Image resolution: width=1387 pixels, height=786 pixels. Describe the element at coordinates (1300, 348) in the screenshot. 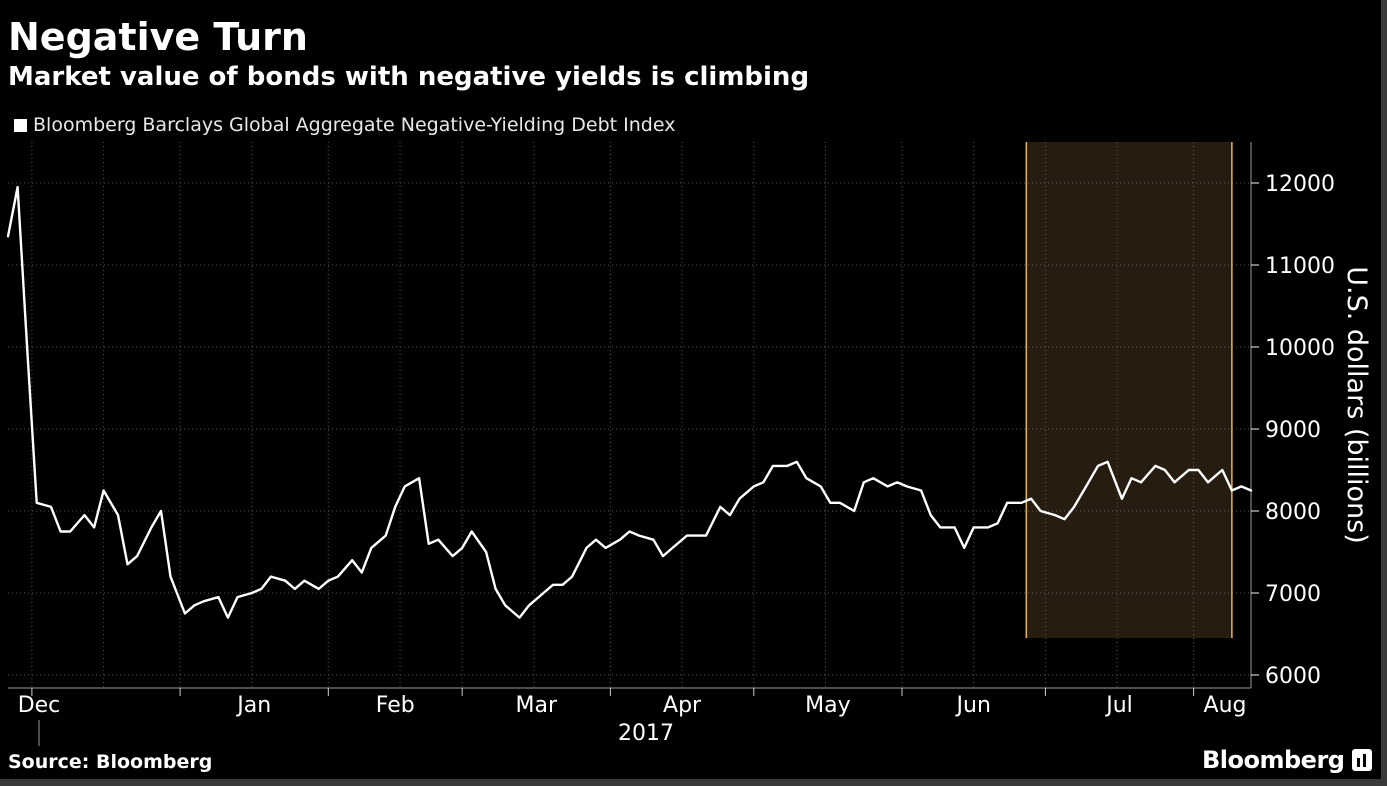

I see `y-tick-label: 10000` at that location.